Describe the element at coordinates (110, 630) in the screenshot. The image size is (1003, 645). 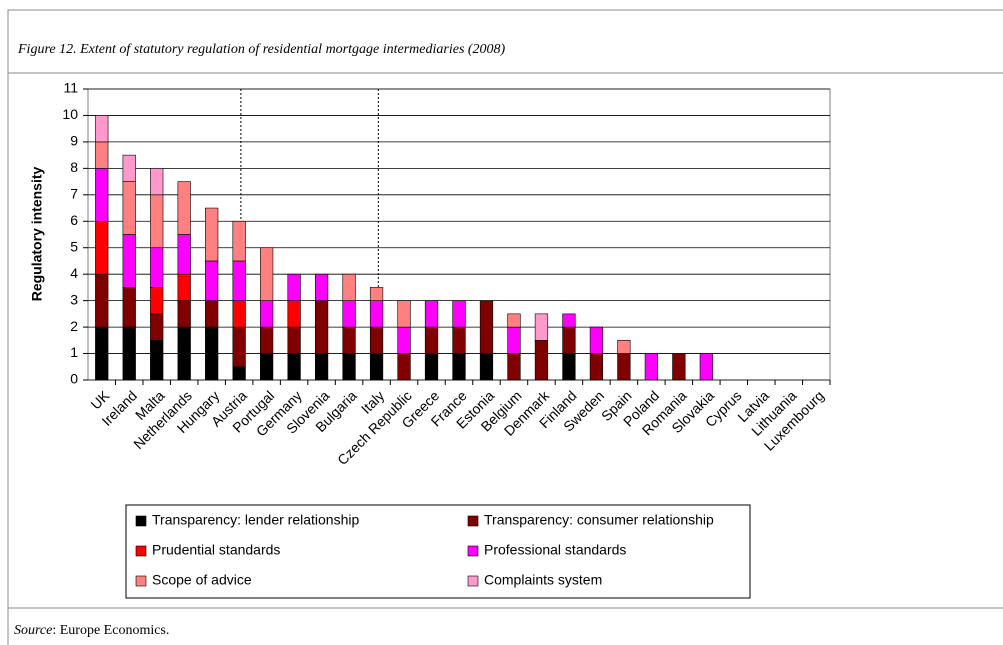
I see `source-text: : Europe Economics.` at that location.